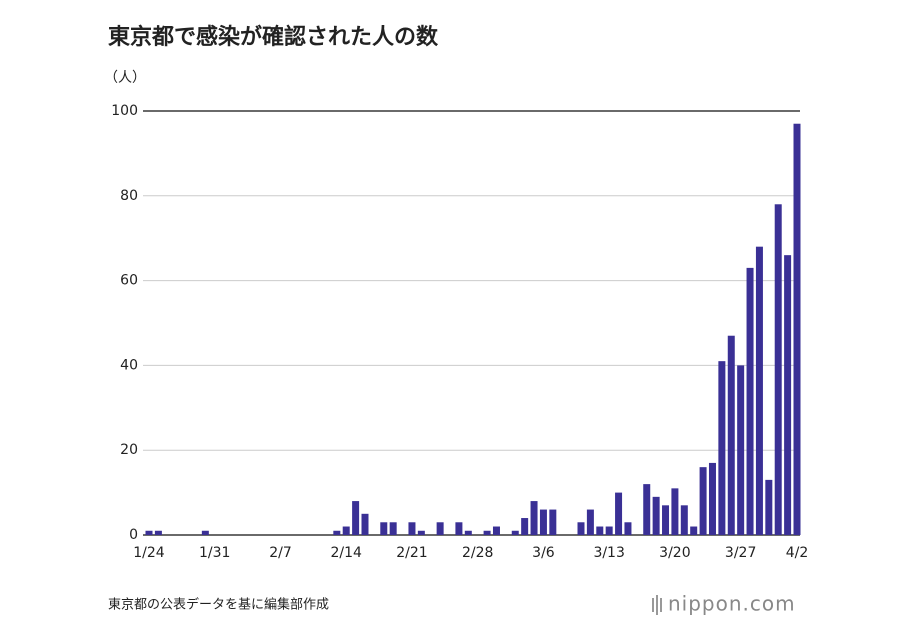  I want to click on x-tick-label: 1/24, so click(149, 553).